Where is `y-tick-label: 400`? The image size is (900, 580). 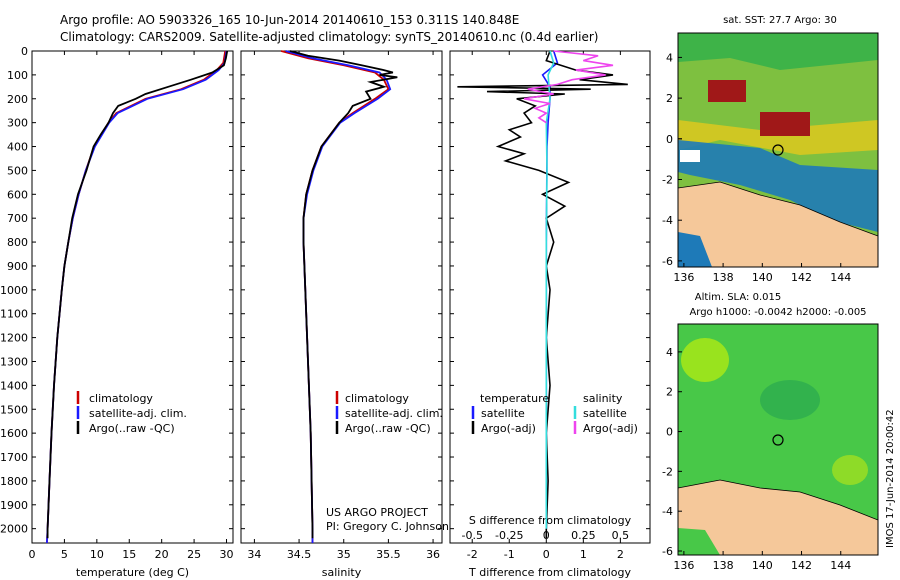
y-tick-label: 400 is located at coordinates (17, 147).